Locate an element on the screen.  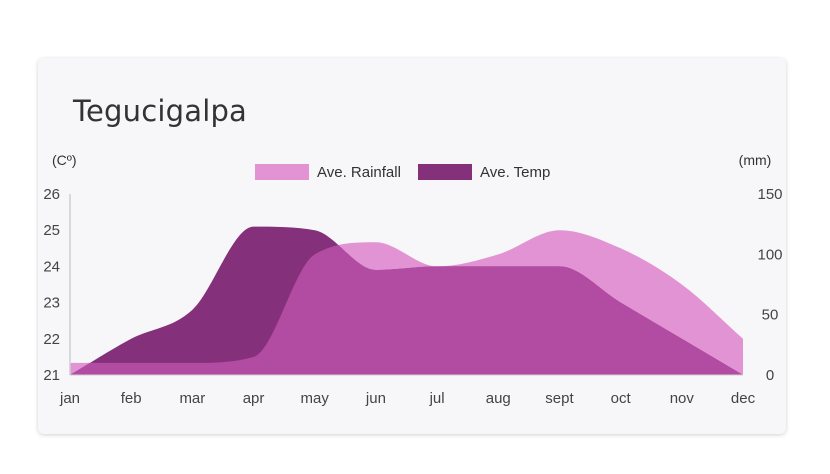
legend-label: Ave. Rainfall is located at coordinates (359, 172).